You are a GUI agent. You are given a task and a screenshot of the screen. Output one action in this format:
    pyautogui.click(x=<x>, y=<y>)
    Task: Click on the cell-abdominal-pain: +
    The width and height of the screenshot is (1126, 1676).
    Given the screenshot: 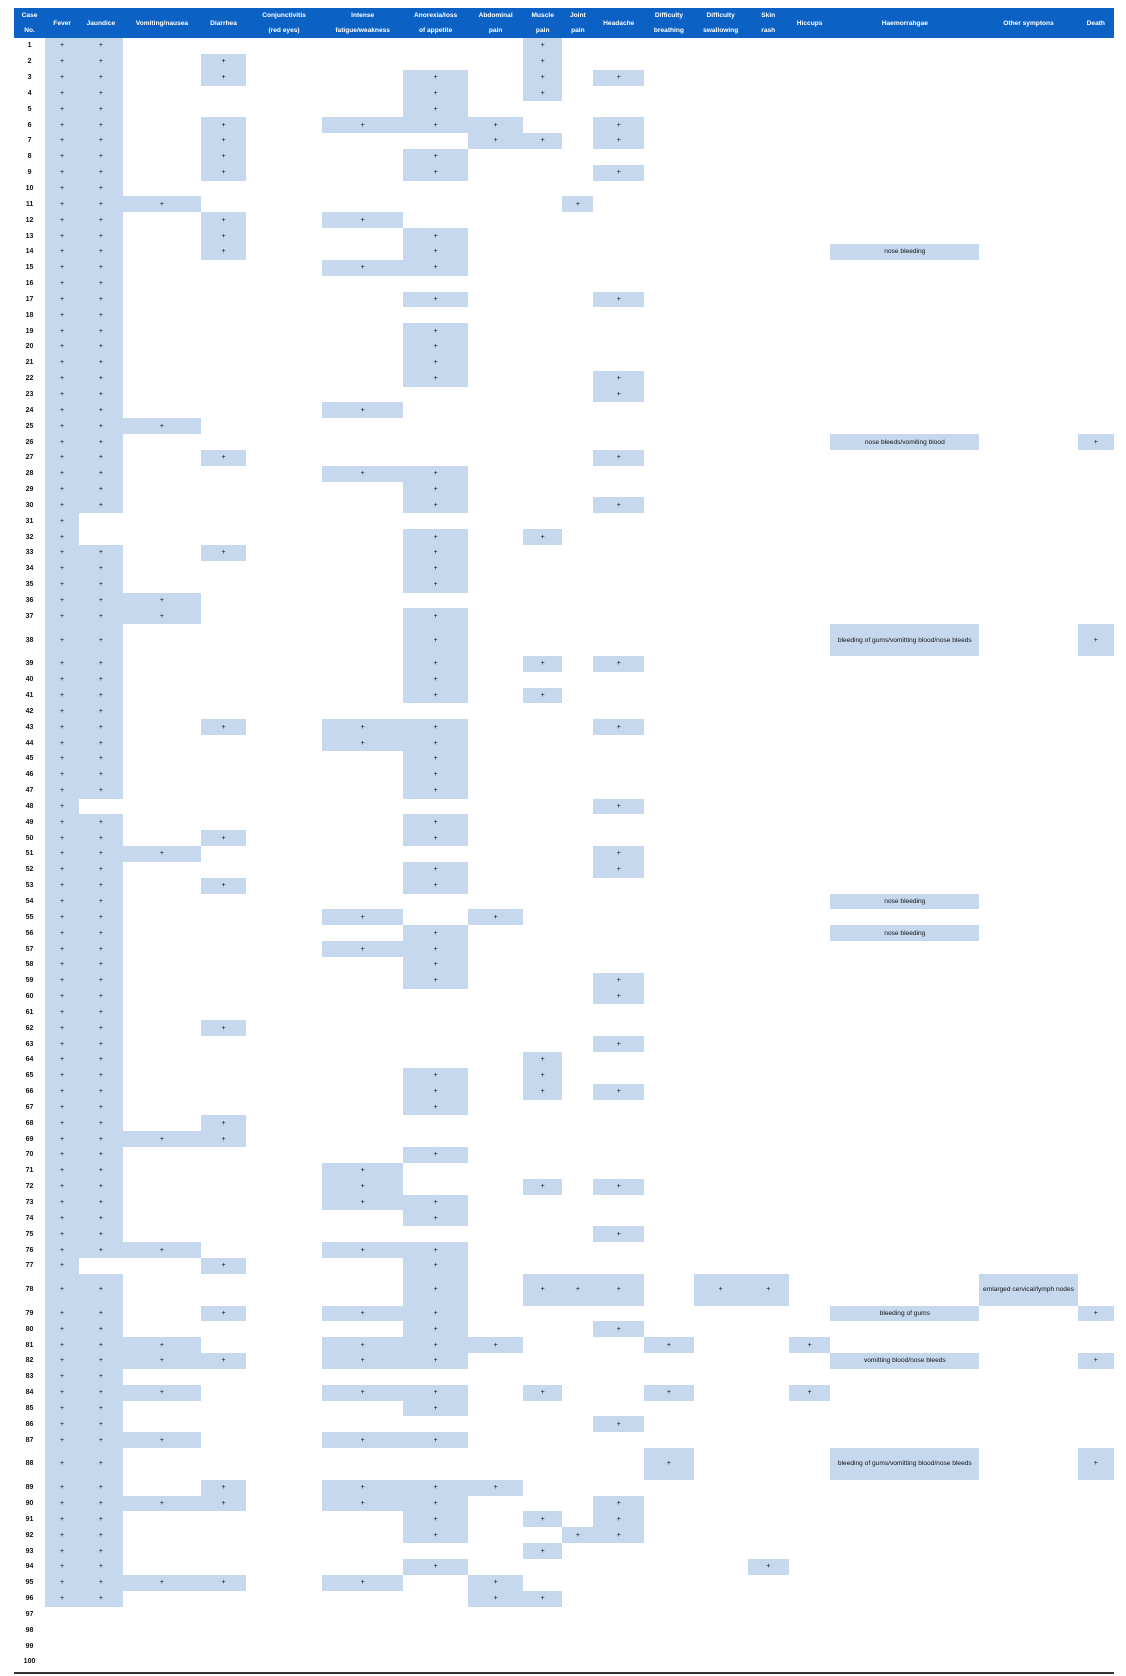 What is the action you would take?
    pyautogui.click(x=496, y=125)
    